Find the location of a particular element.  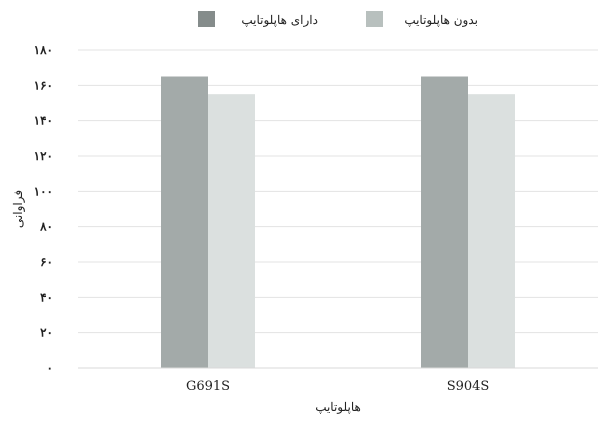

y-tick-label: ۱۶۰ is located at coordinates (43, 85).